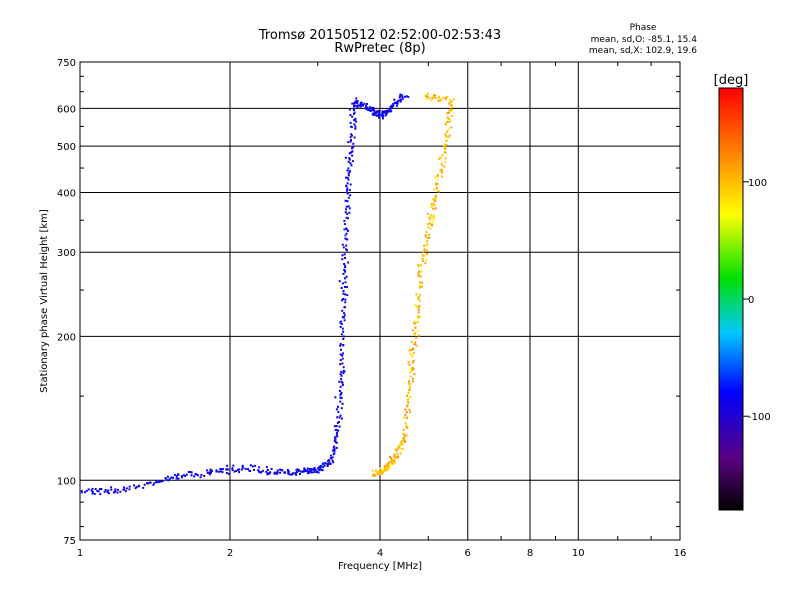 The image size is (800, 600). Describe the element at coordinates (66, 253) in the screenshot. I see `y-tick-label: 300` at that location.